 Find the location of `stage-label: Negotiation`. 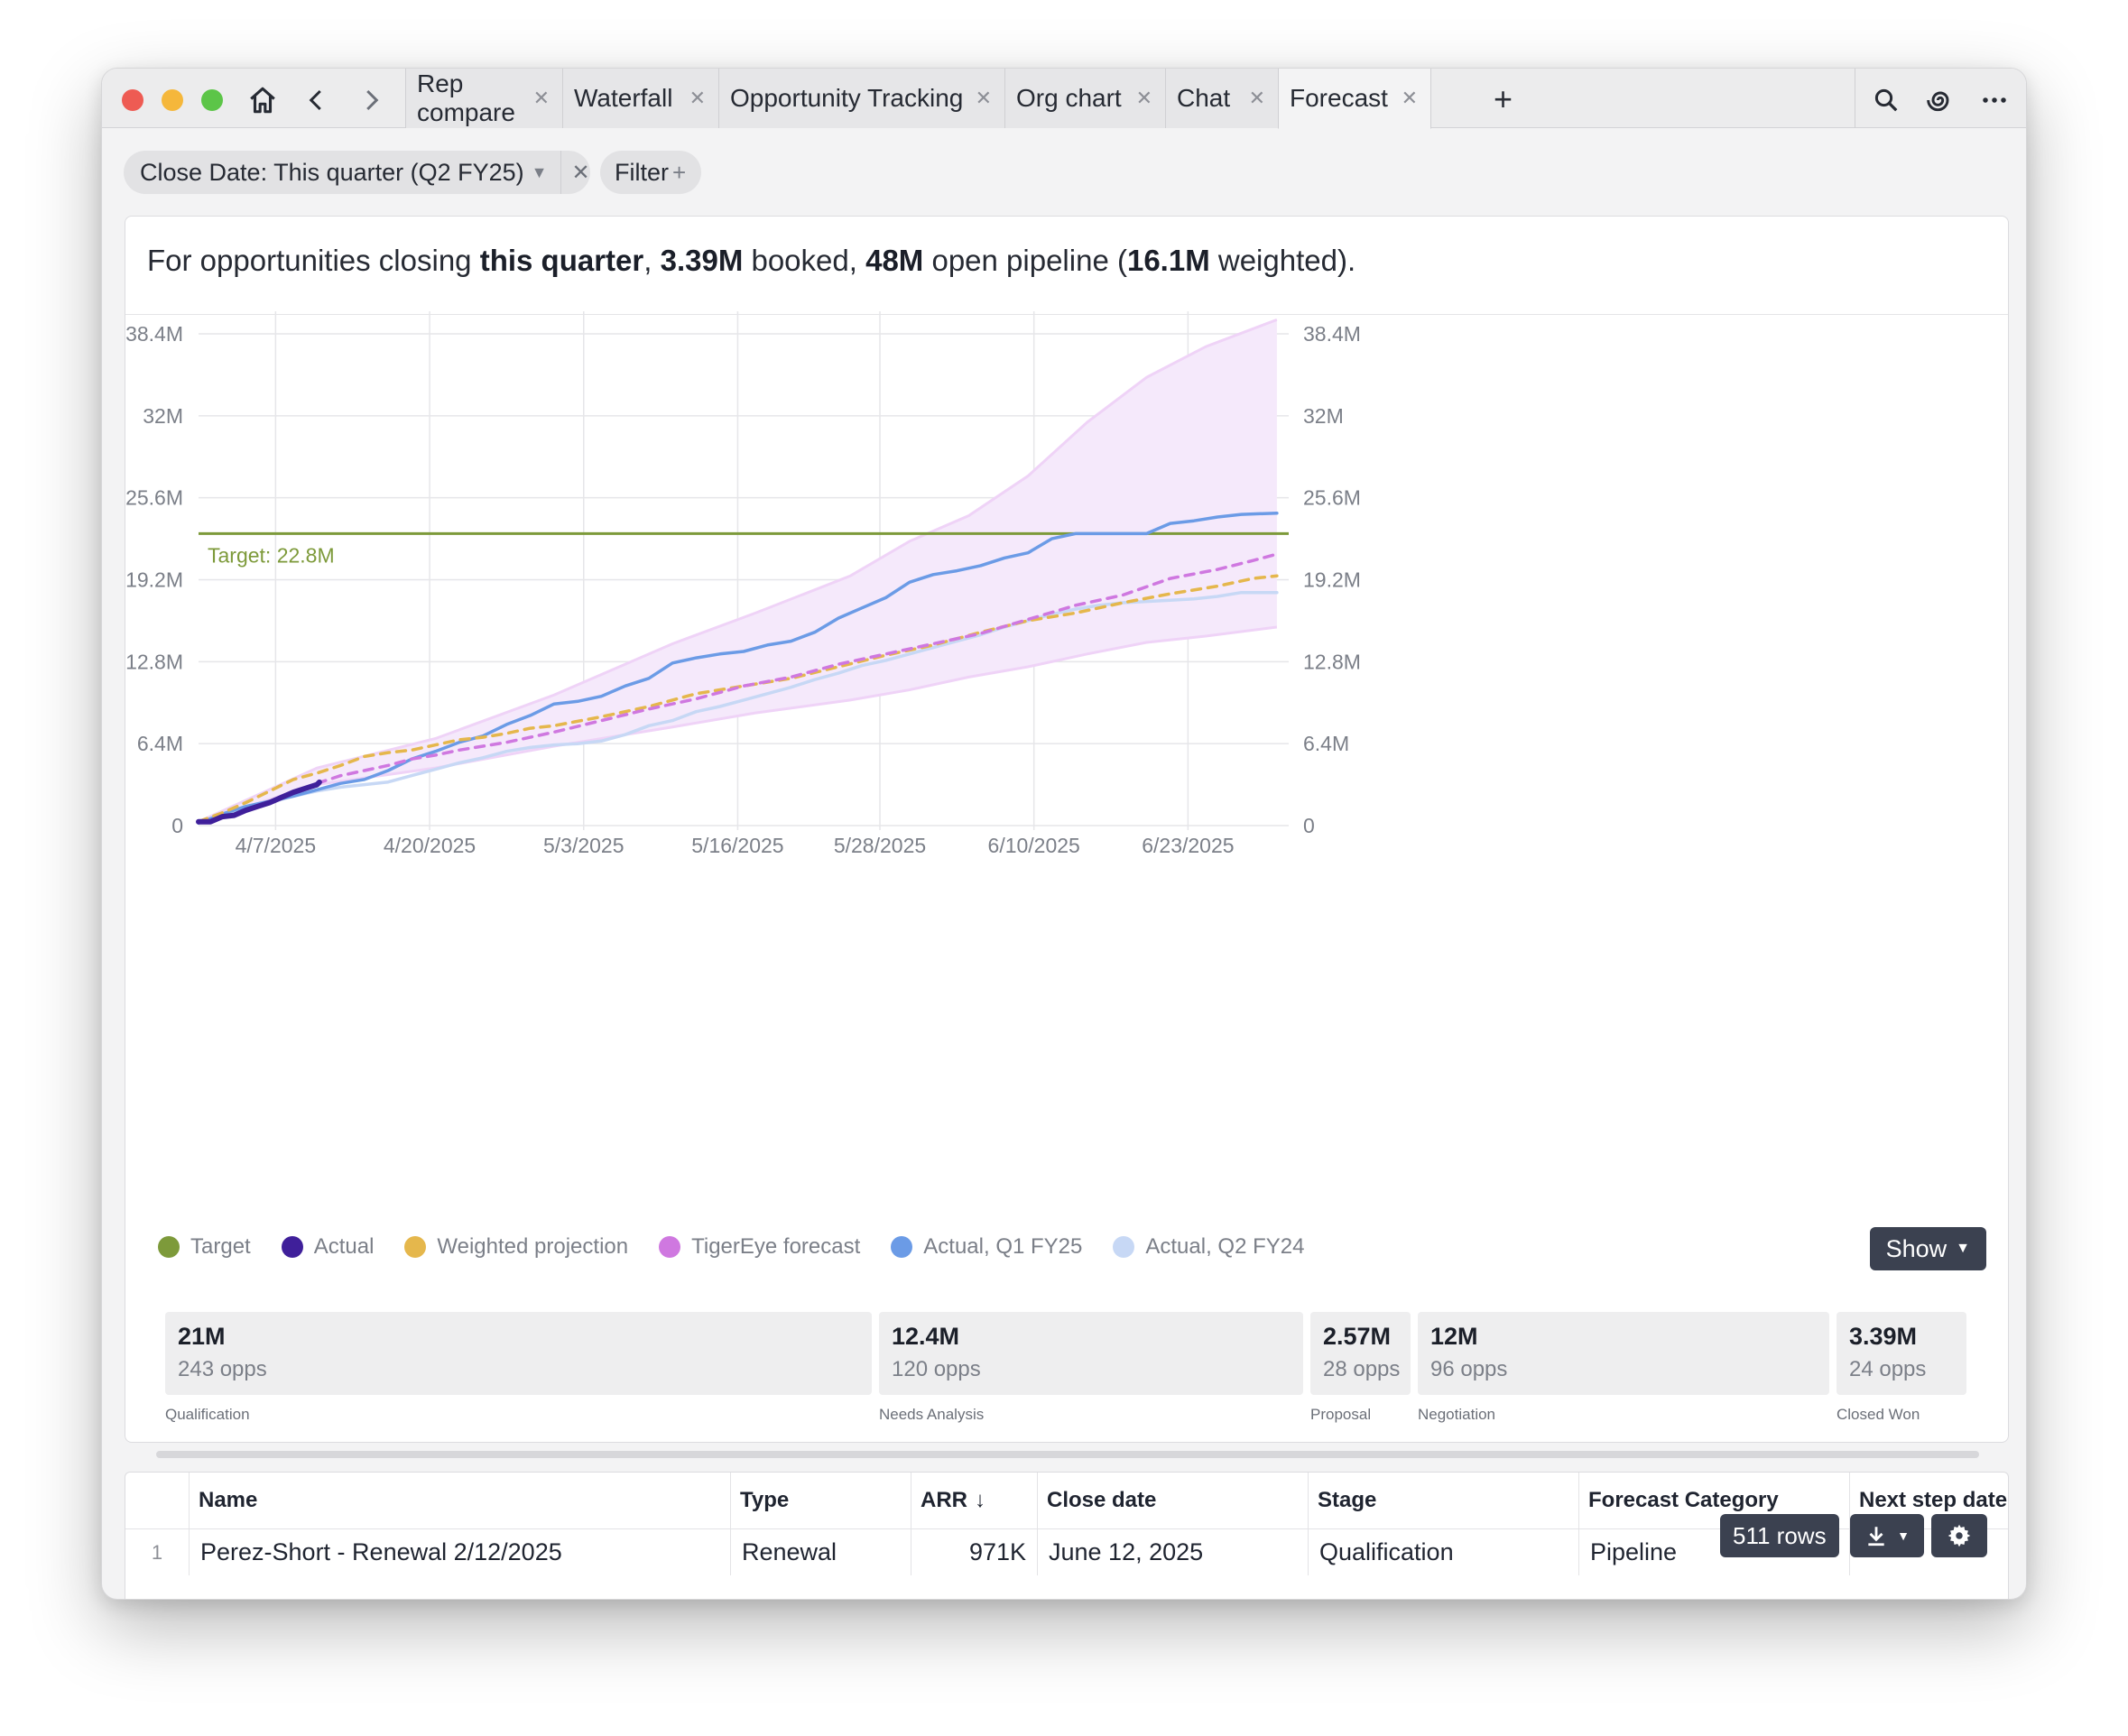

stage-label: Negotiation is located at coordinates (1457, 1414).